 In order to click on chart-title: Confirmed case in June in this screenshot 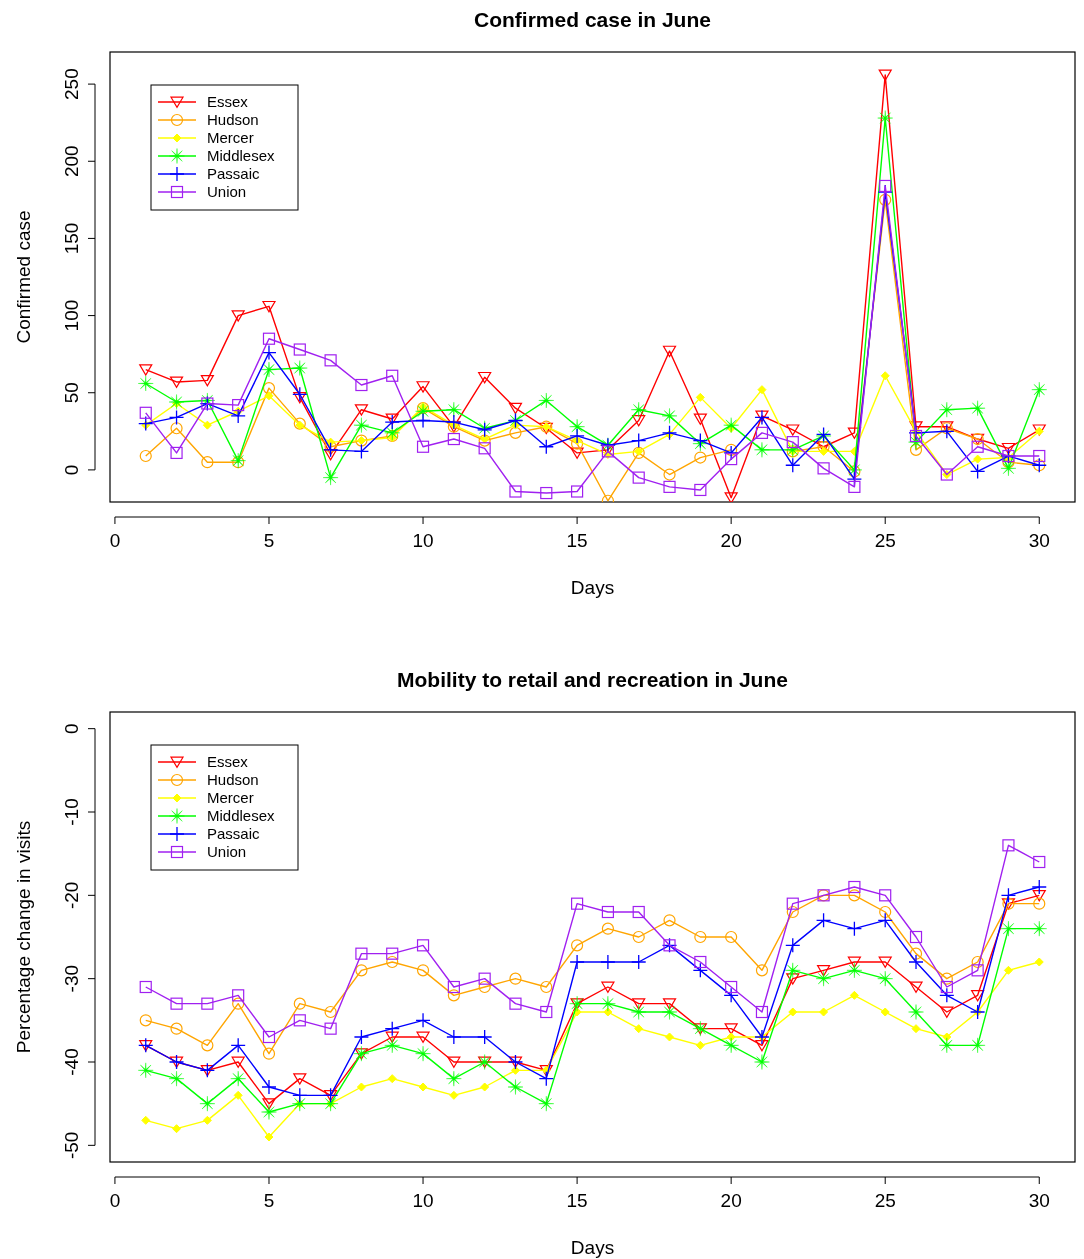, I will do `click(592, 19)`.